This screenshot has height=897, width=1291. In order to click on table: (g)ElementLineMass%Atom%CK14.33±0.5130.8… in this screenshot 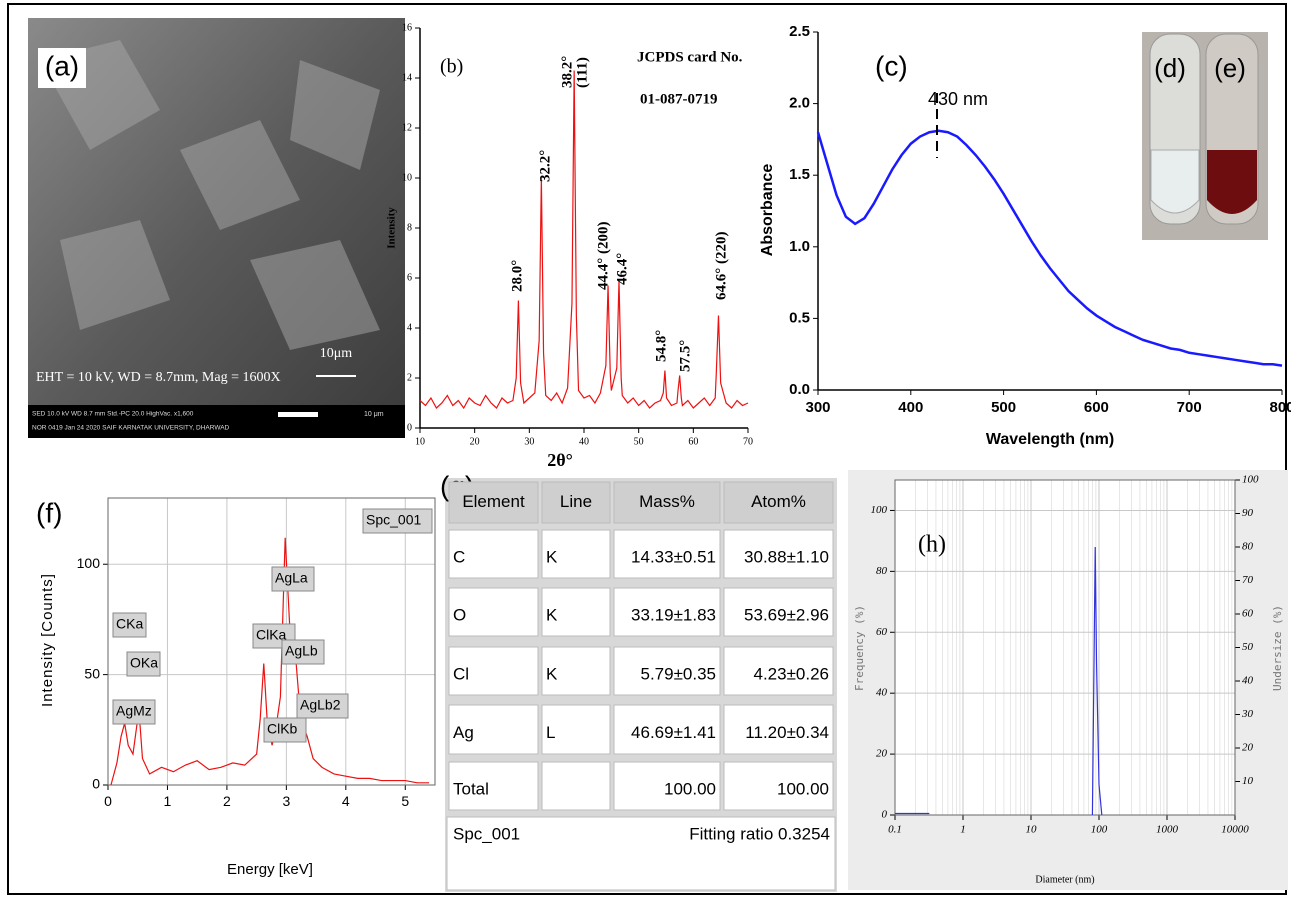, I will do `click(638, 681)`.